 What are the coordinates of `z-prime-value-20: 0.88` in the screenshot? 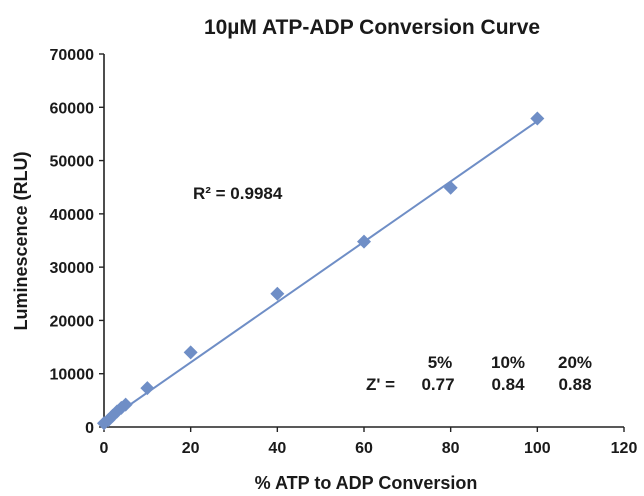 It's located at (574, 384).